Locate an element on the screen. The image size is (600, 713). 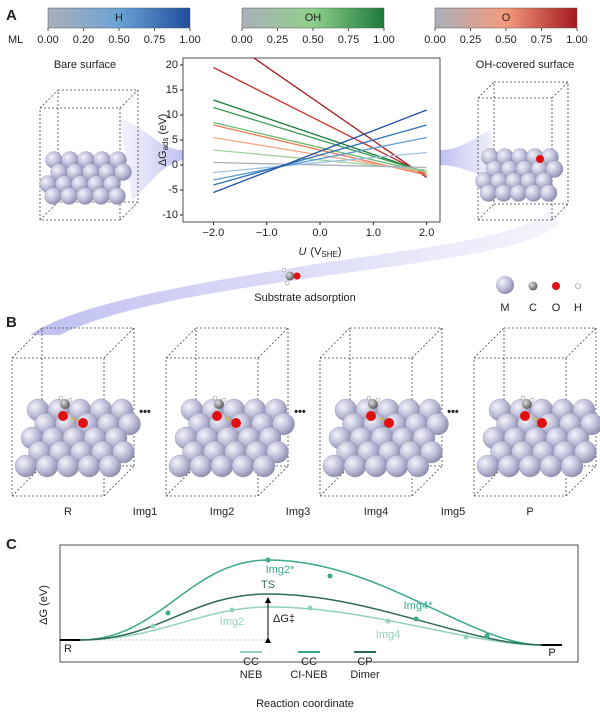
y-tick-label: 10 is located at coordinates (172, 115).